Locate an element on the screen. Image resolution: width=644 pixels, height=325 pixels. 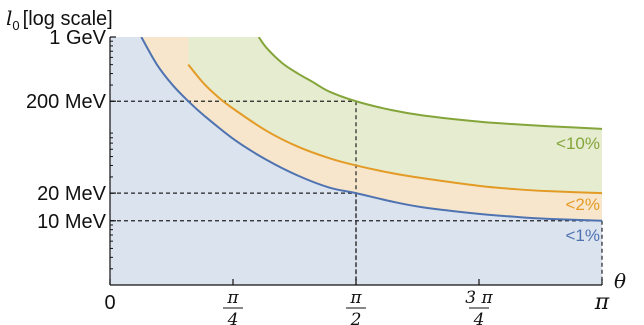
x-axis-title: θ is located at coordinates (620, 281).